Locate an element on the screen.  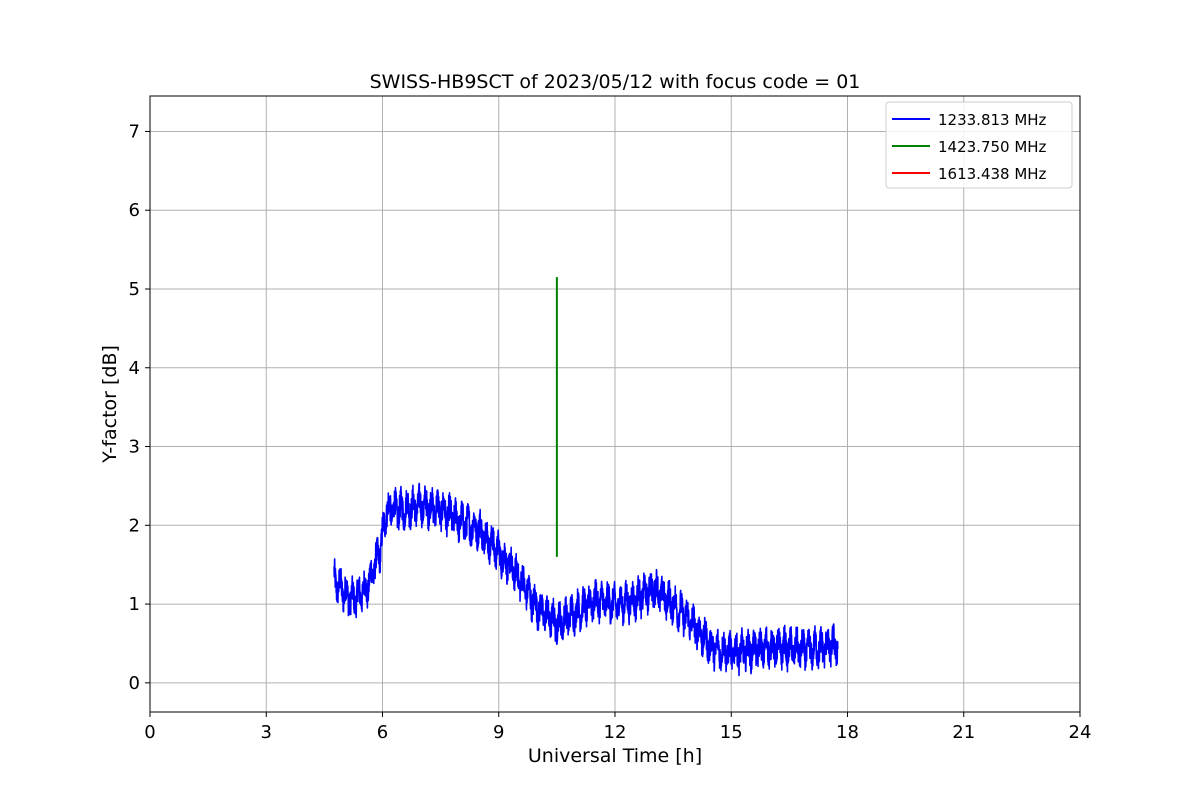
legend-label: 1233.813 MHz is located at coordinates (992, 120).